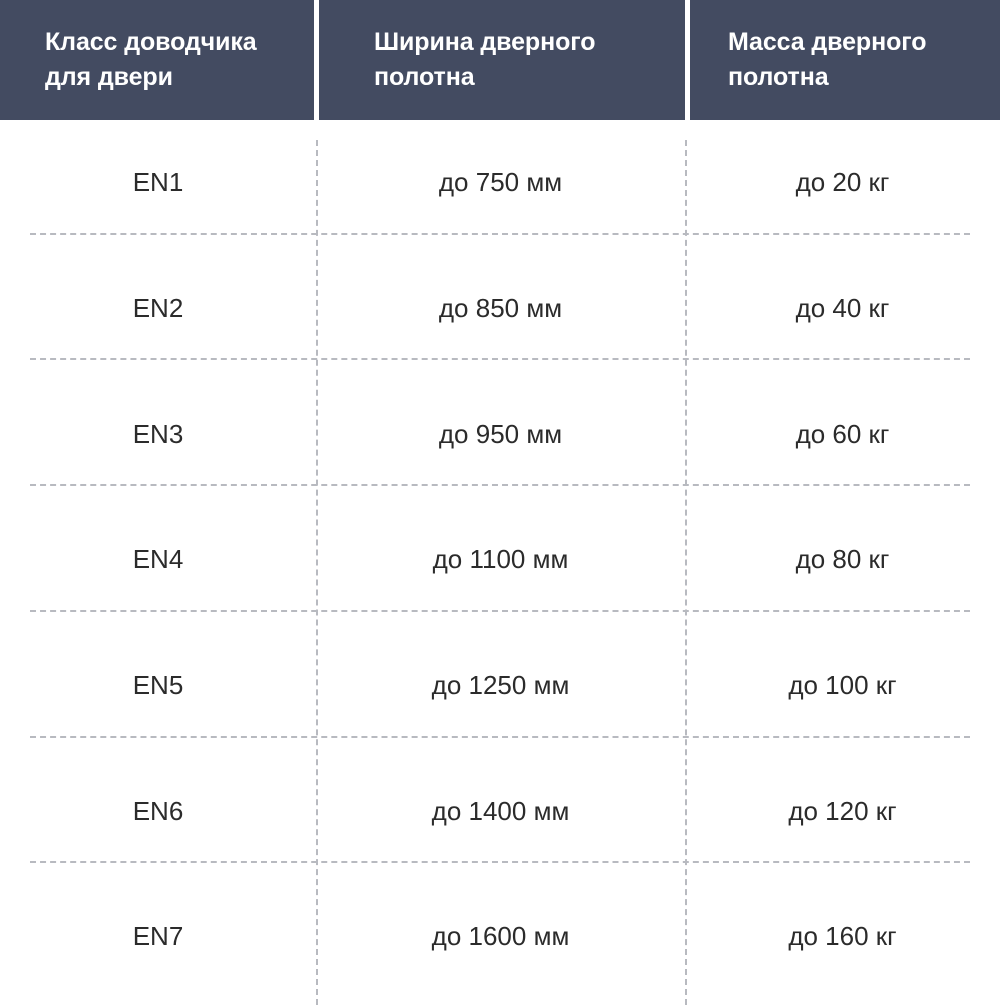  I want to click on table-row: EN7 до 1600 мм до 160 кг, so click(500, 937).